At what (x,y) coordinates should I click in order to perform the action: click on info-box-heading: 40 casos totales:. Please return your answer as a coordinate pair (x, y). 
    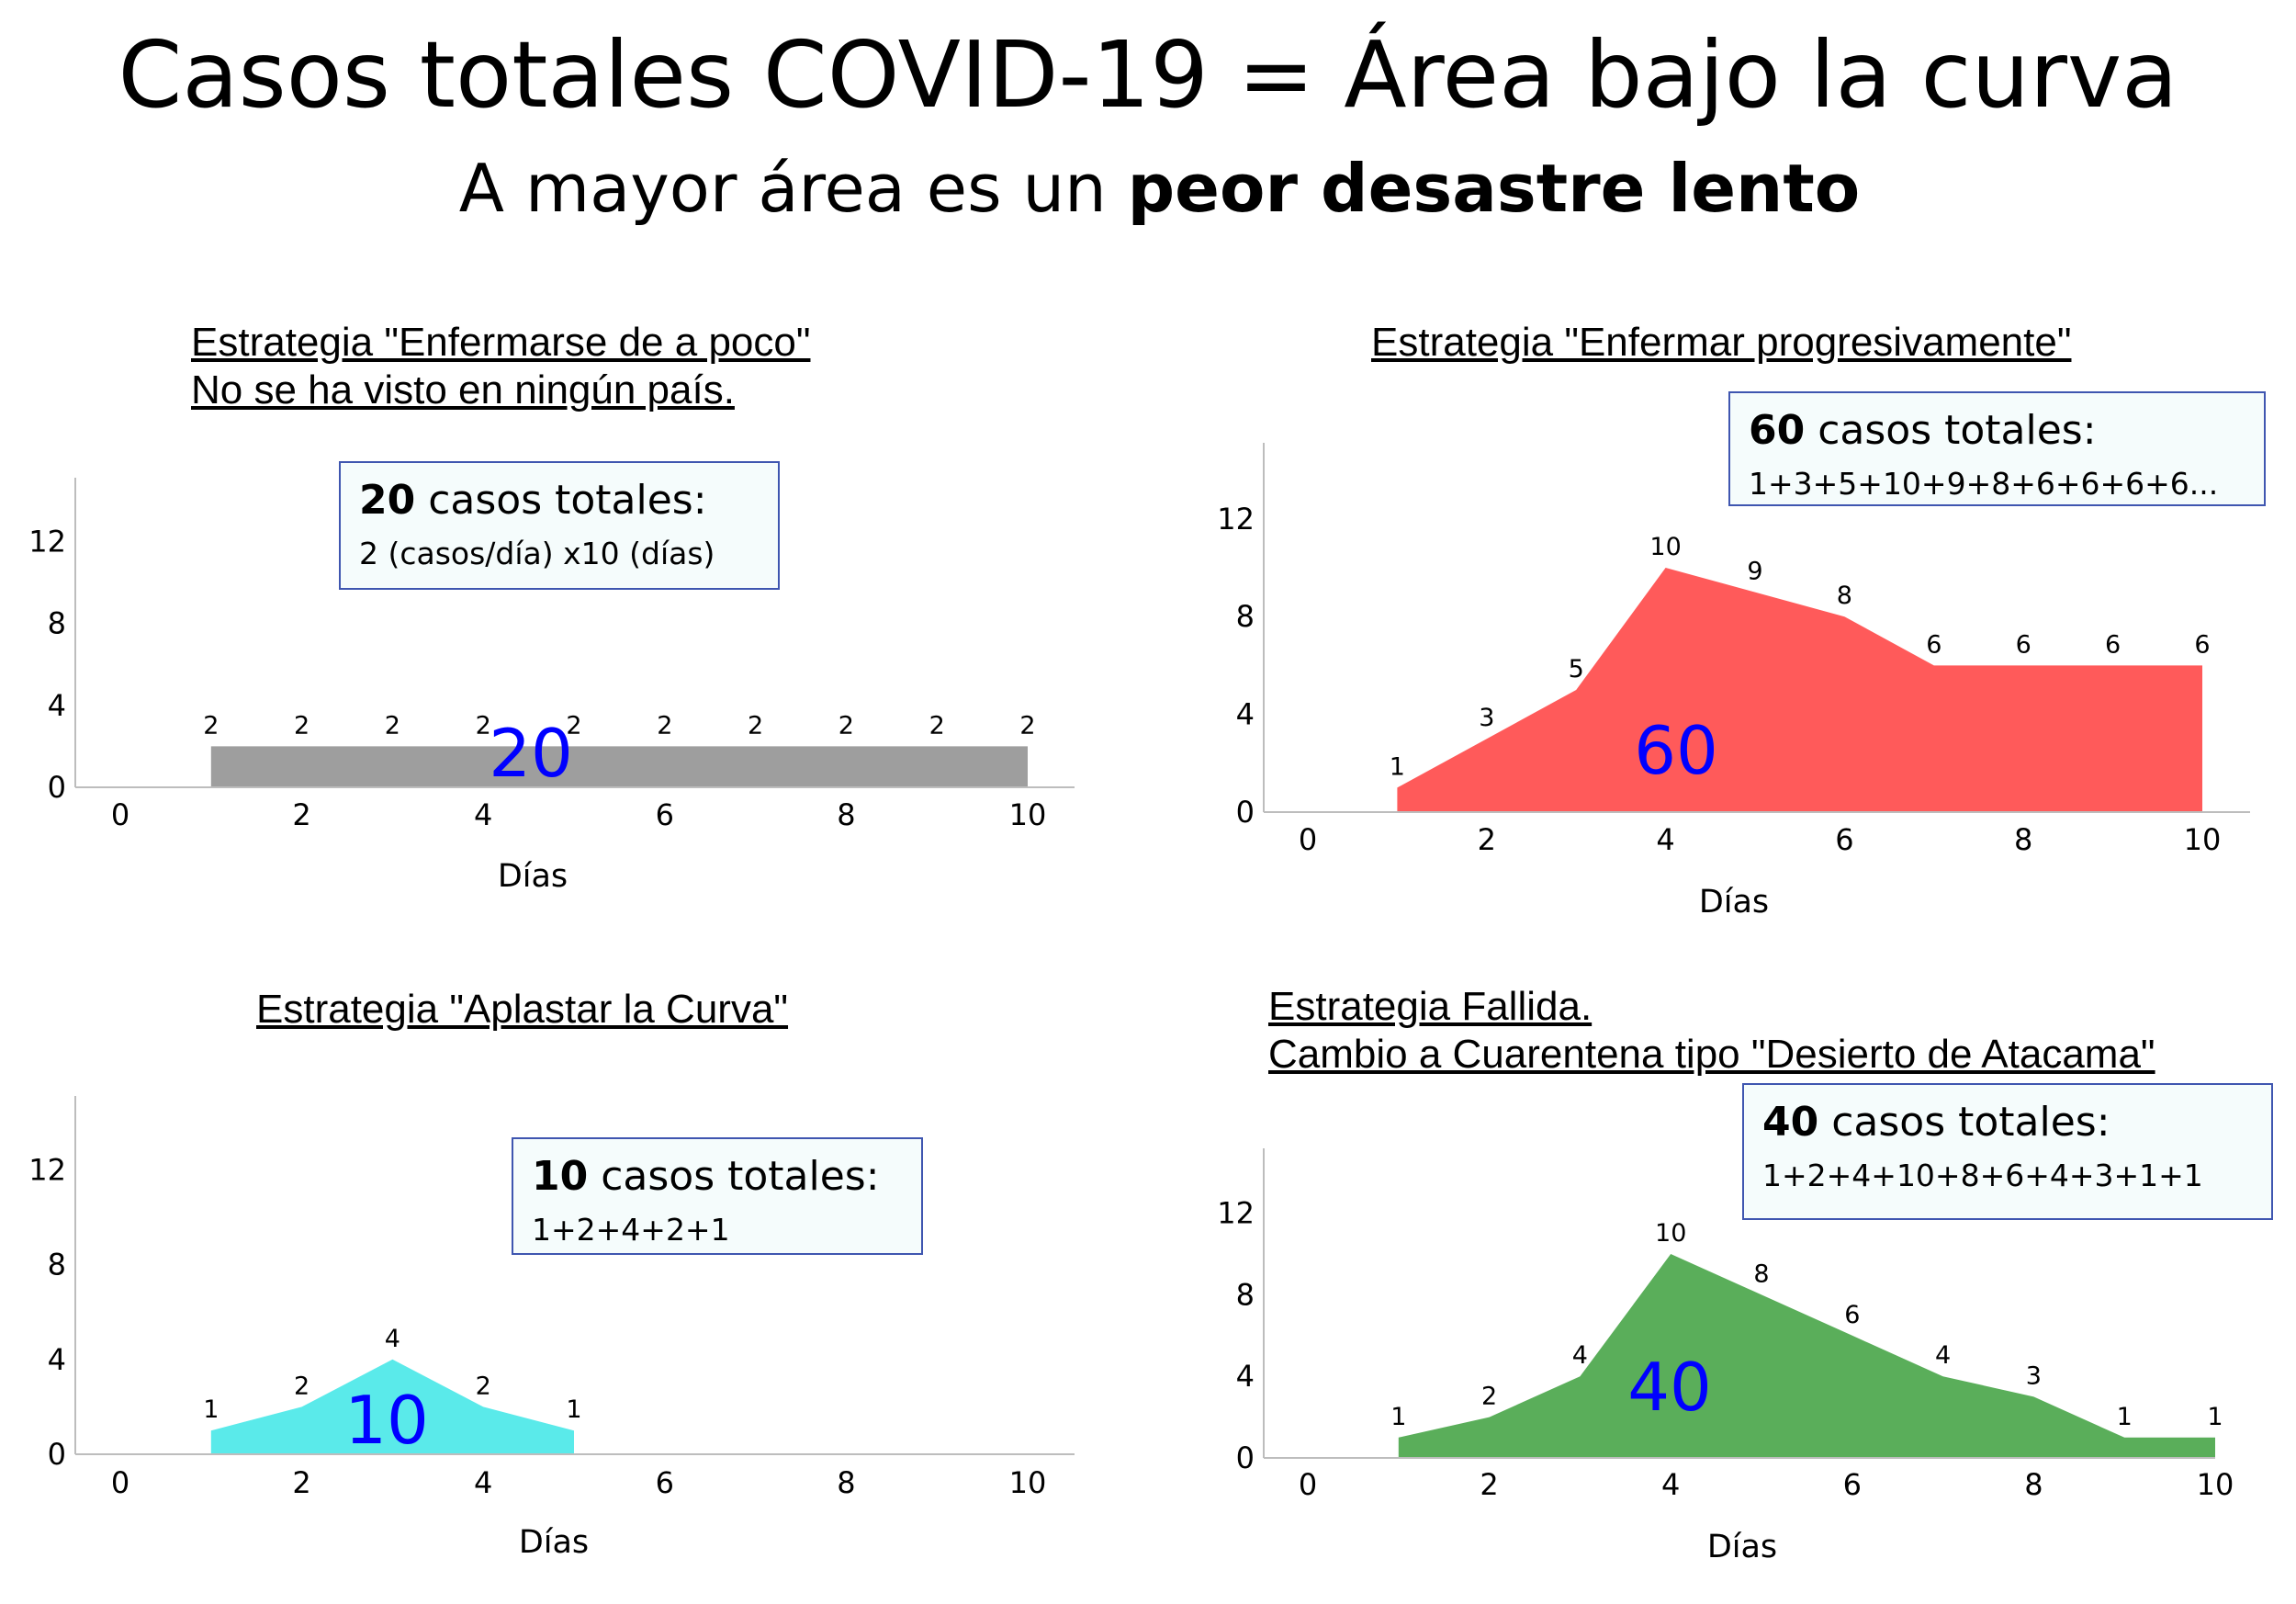
    Looking at the image, I should click on (2008, 1122).